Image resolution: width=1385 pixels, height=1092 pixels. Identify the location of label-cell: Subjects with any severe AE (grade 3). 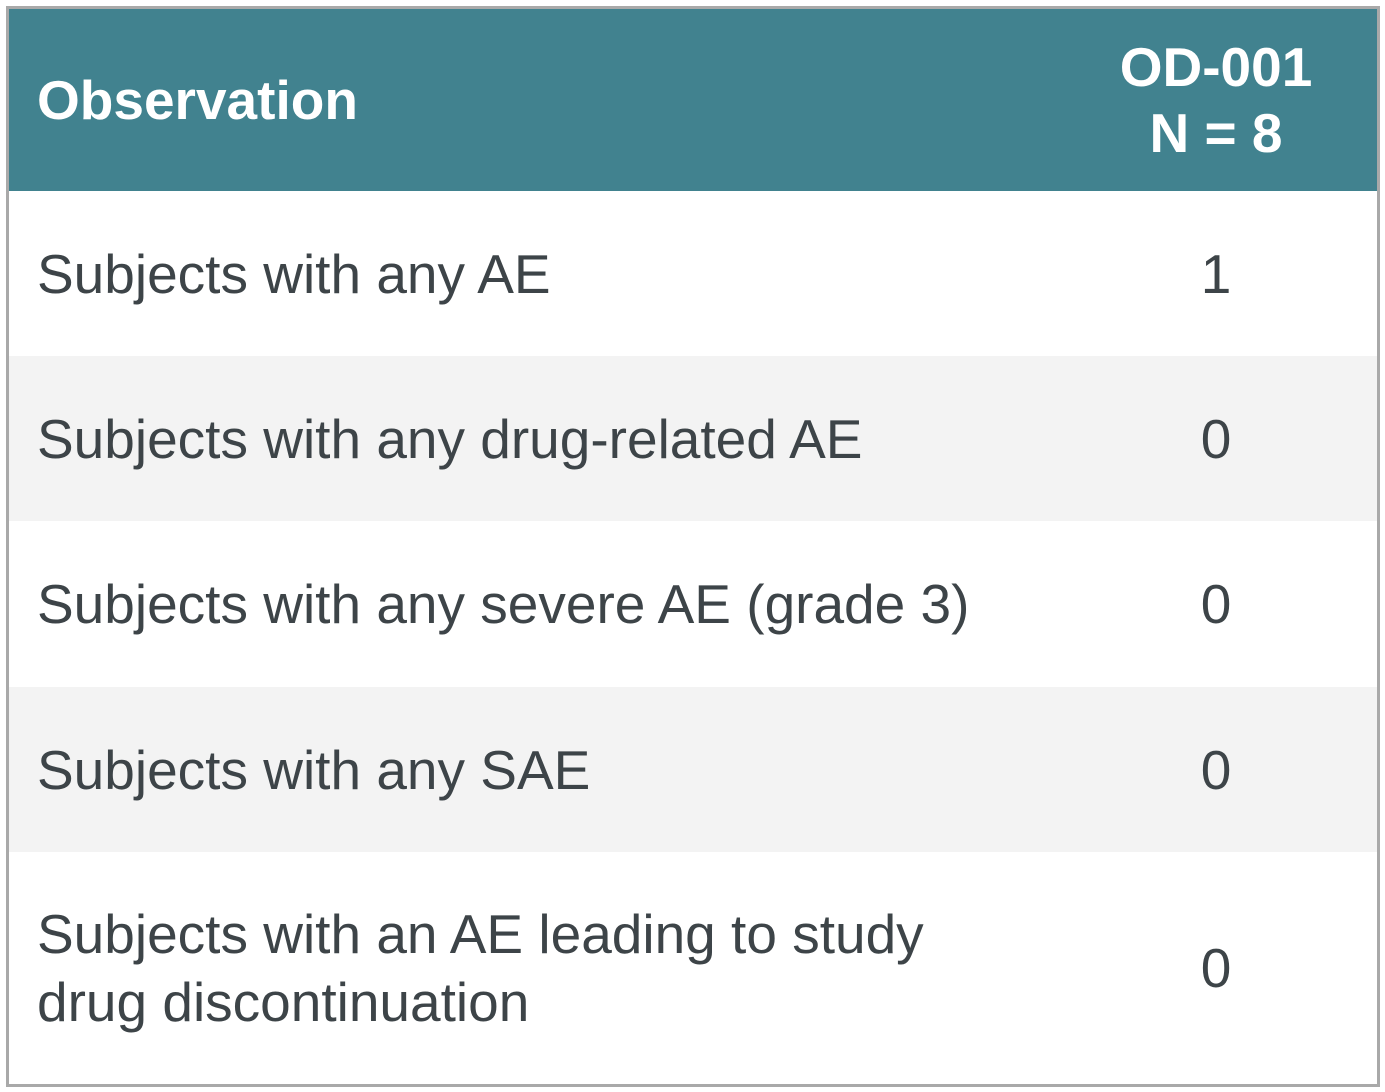
(537, 604).